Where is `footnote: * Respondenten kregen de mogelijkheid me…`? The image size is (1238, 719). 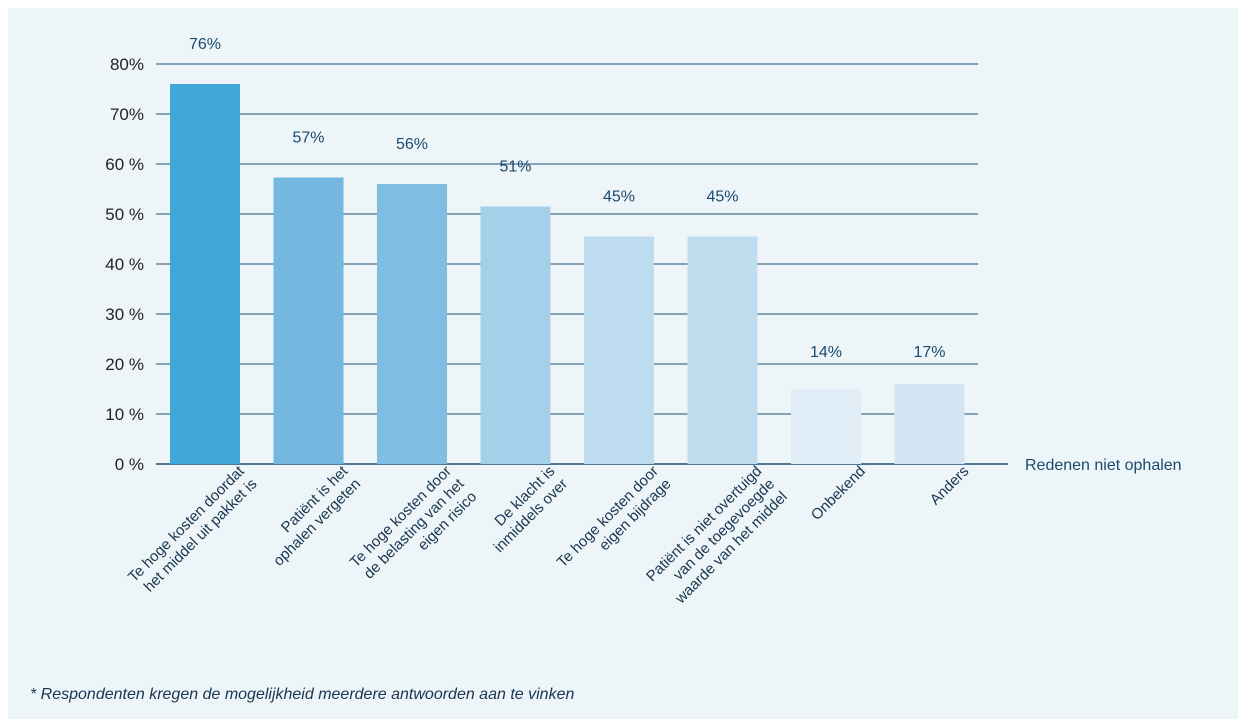 footnote: * Respondenten kregen de mogelijkheid me… is located at coordinates (302, 694).